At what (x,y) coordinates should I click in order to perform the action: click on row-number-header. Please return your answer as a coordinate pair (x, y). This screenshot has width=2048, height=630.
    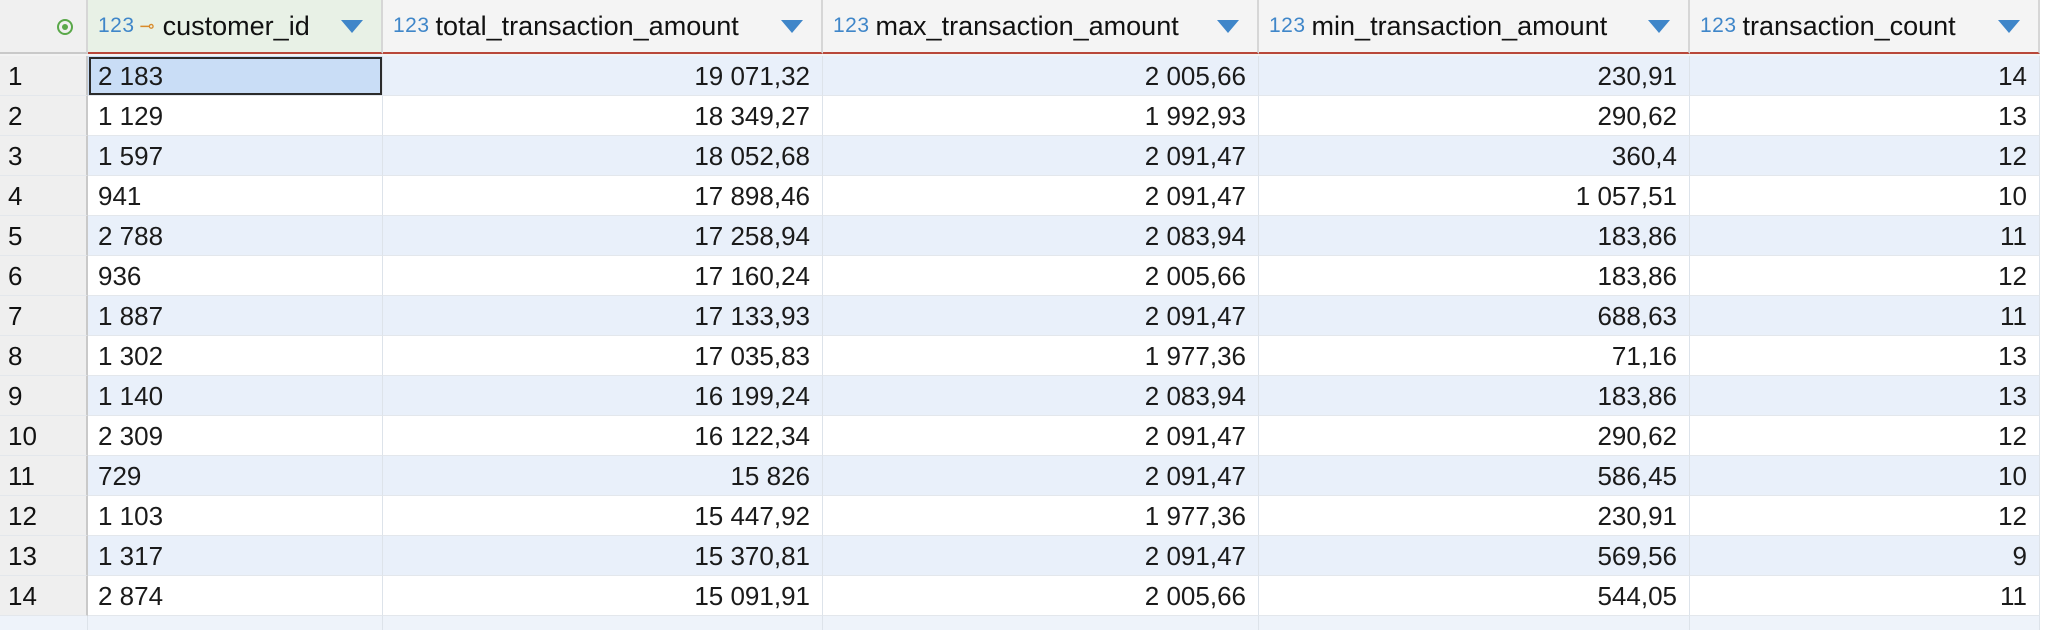
    Looking at the image, I should click on (44, 27).